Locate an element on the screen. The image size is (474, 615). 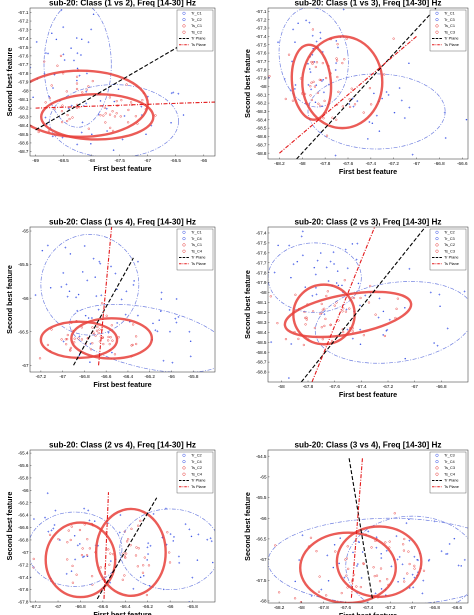
legend-box is located at coordinates (195, 472).